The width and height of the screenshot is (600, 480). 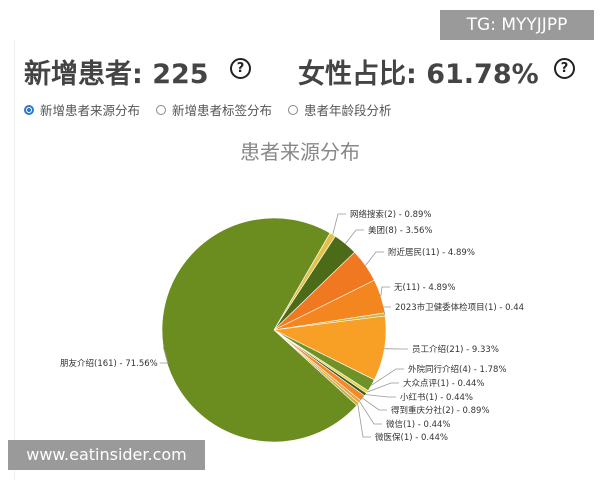 I want to click on radio-age-analysis: 患者年龄段分析, so click(x=340, y=109).